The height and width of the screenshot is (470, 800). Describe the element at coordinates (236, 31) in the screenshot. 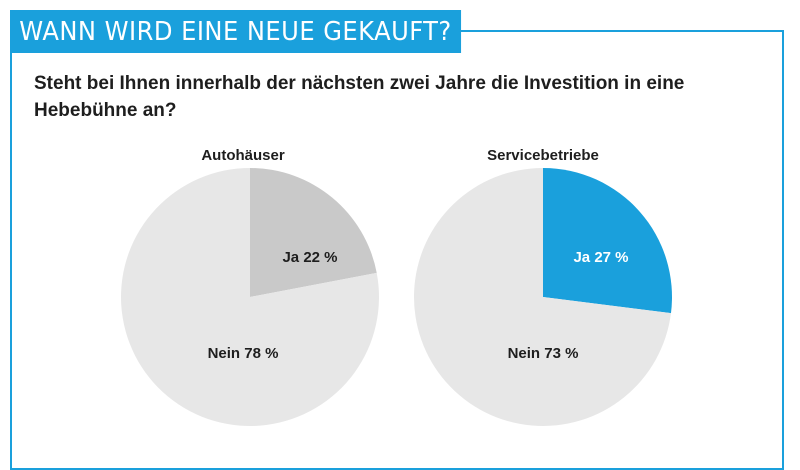

I see `header-title: WANN WIRD EINE NEUE GEKAUFT?` at that location.